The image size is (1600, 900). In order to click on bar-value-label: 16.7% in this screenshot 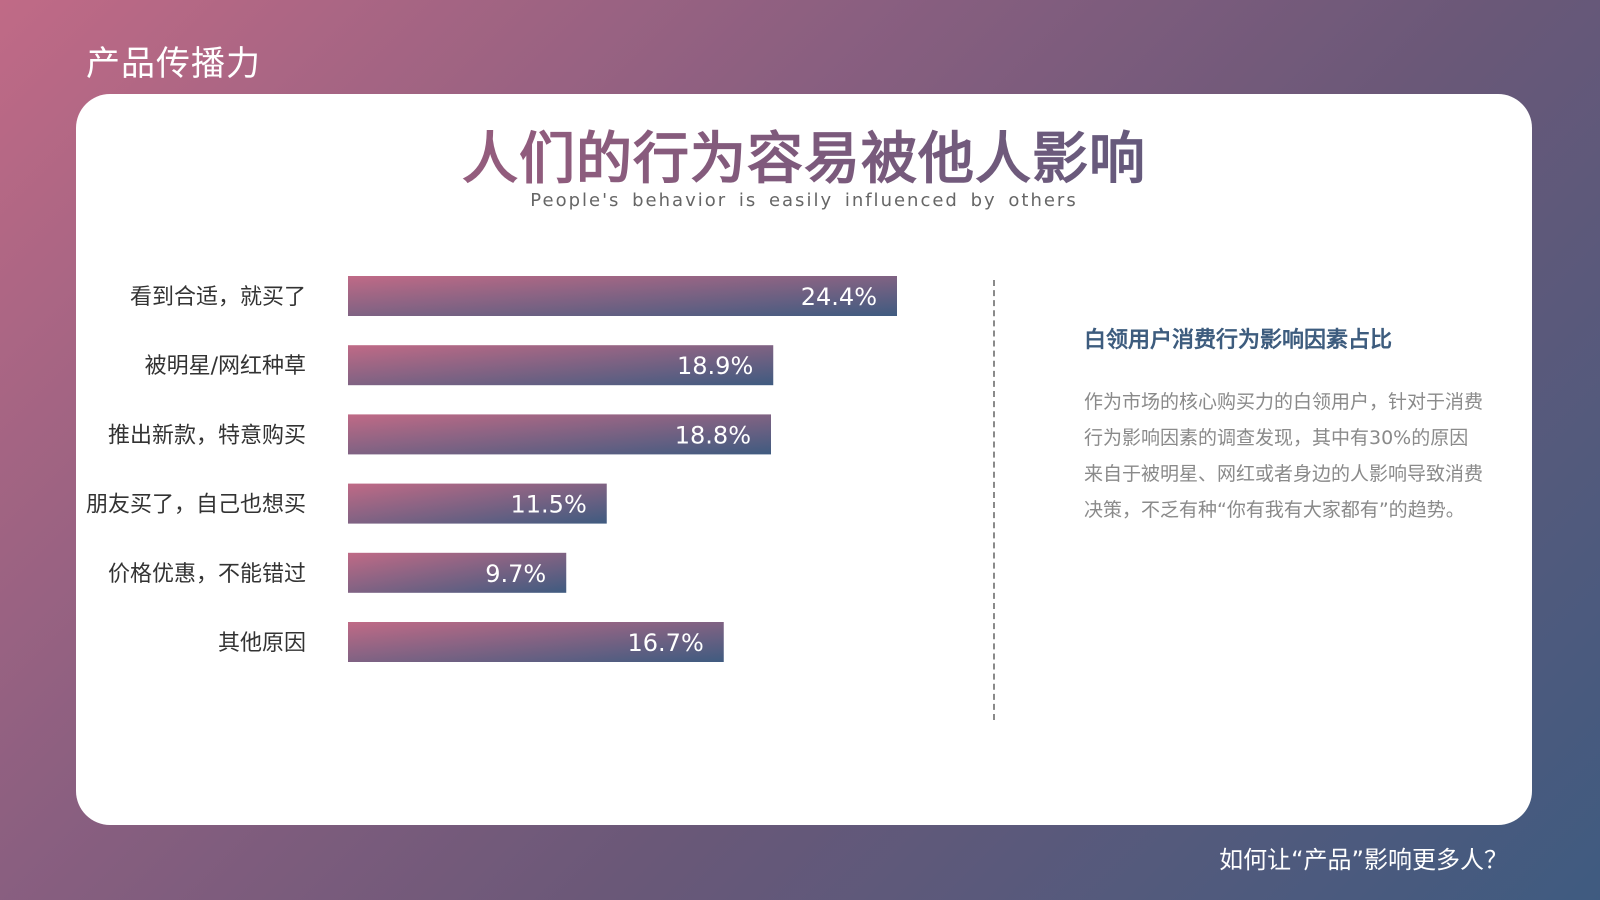, I will do `click(666, 643)`.